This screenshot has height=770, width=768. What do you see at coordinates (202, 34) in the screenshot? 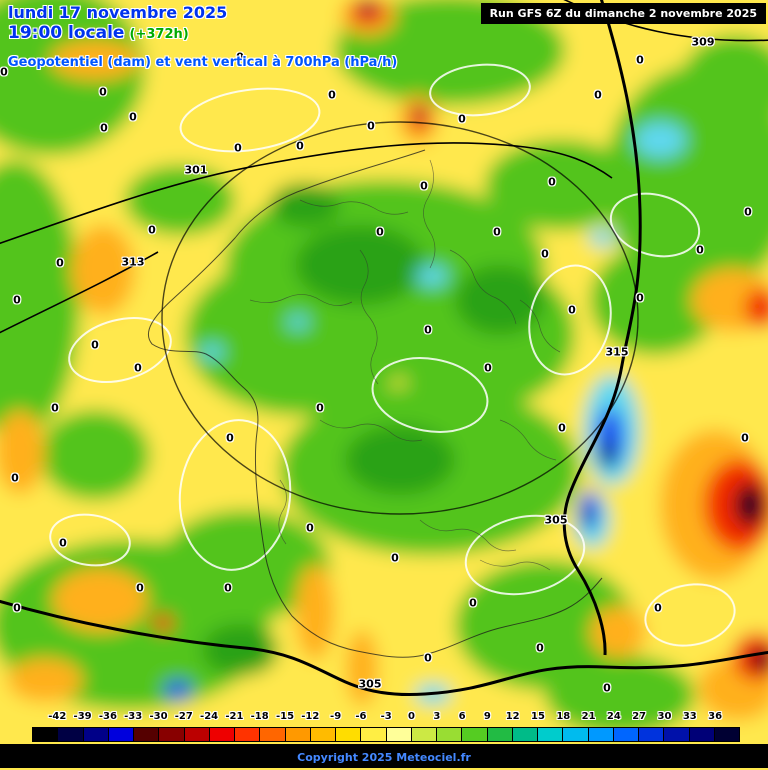
I see `time-line: 19:00 locale (+372h)` at bounding box center [202, 34].